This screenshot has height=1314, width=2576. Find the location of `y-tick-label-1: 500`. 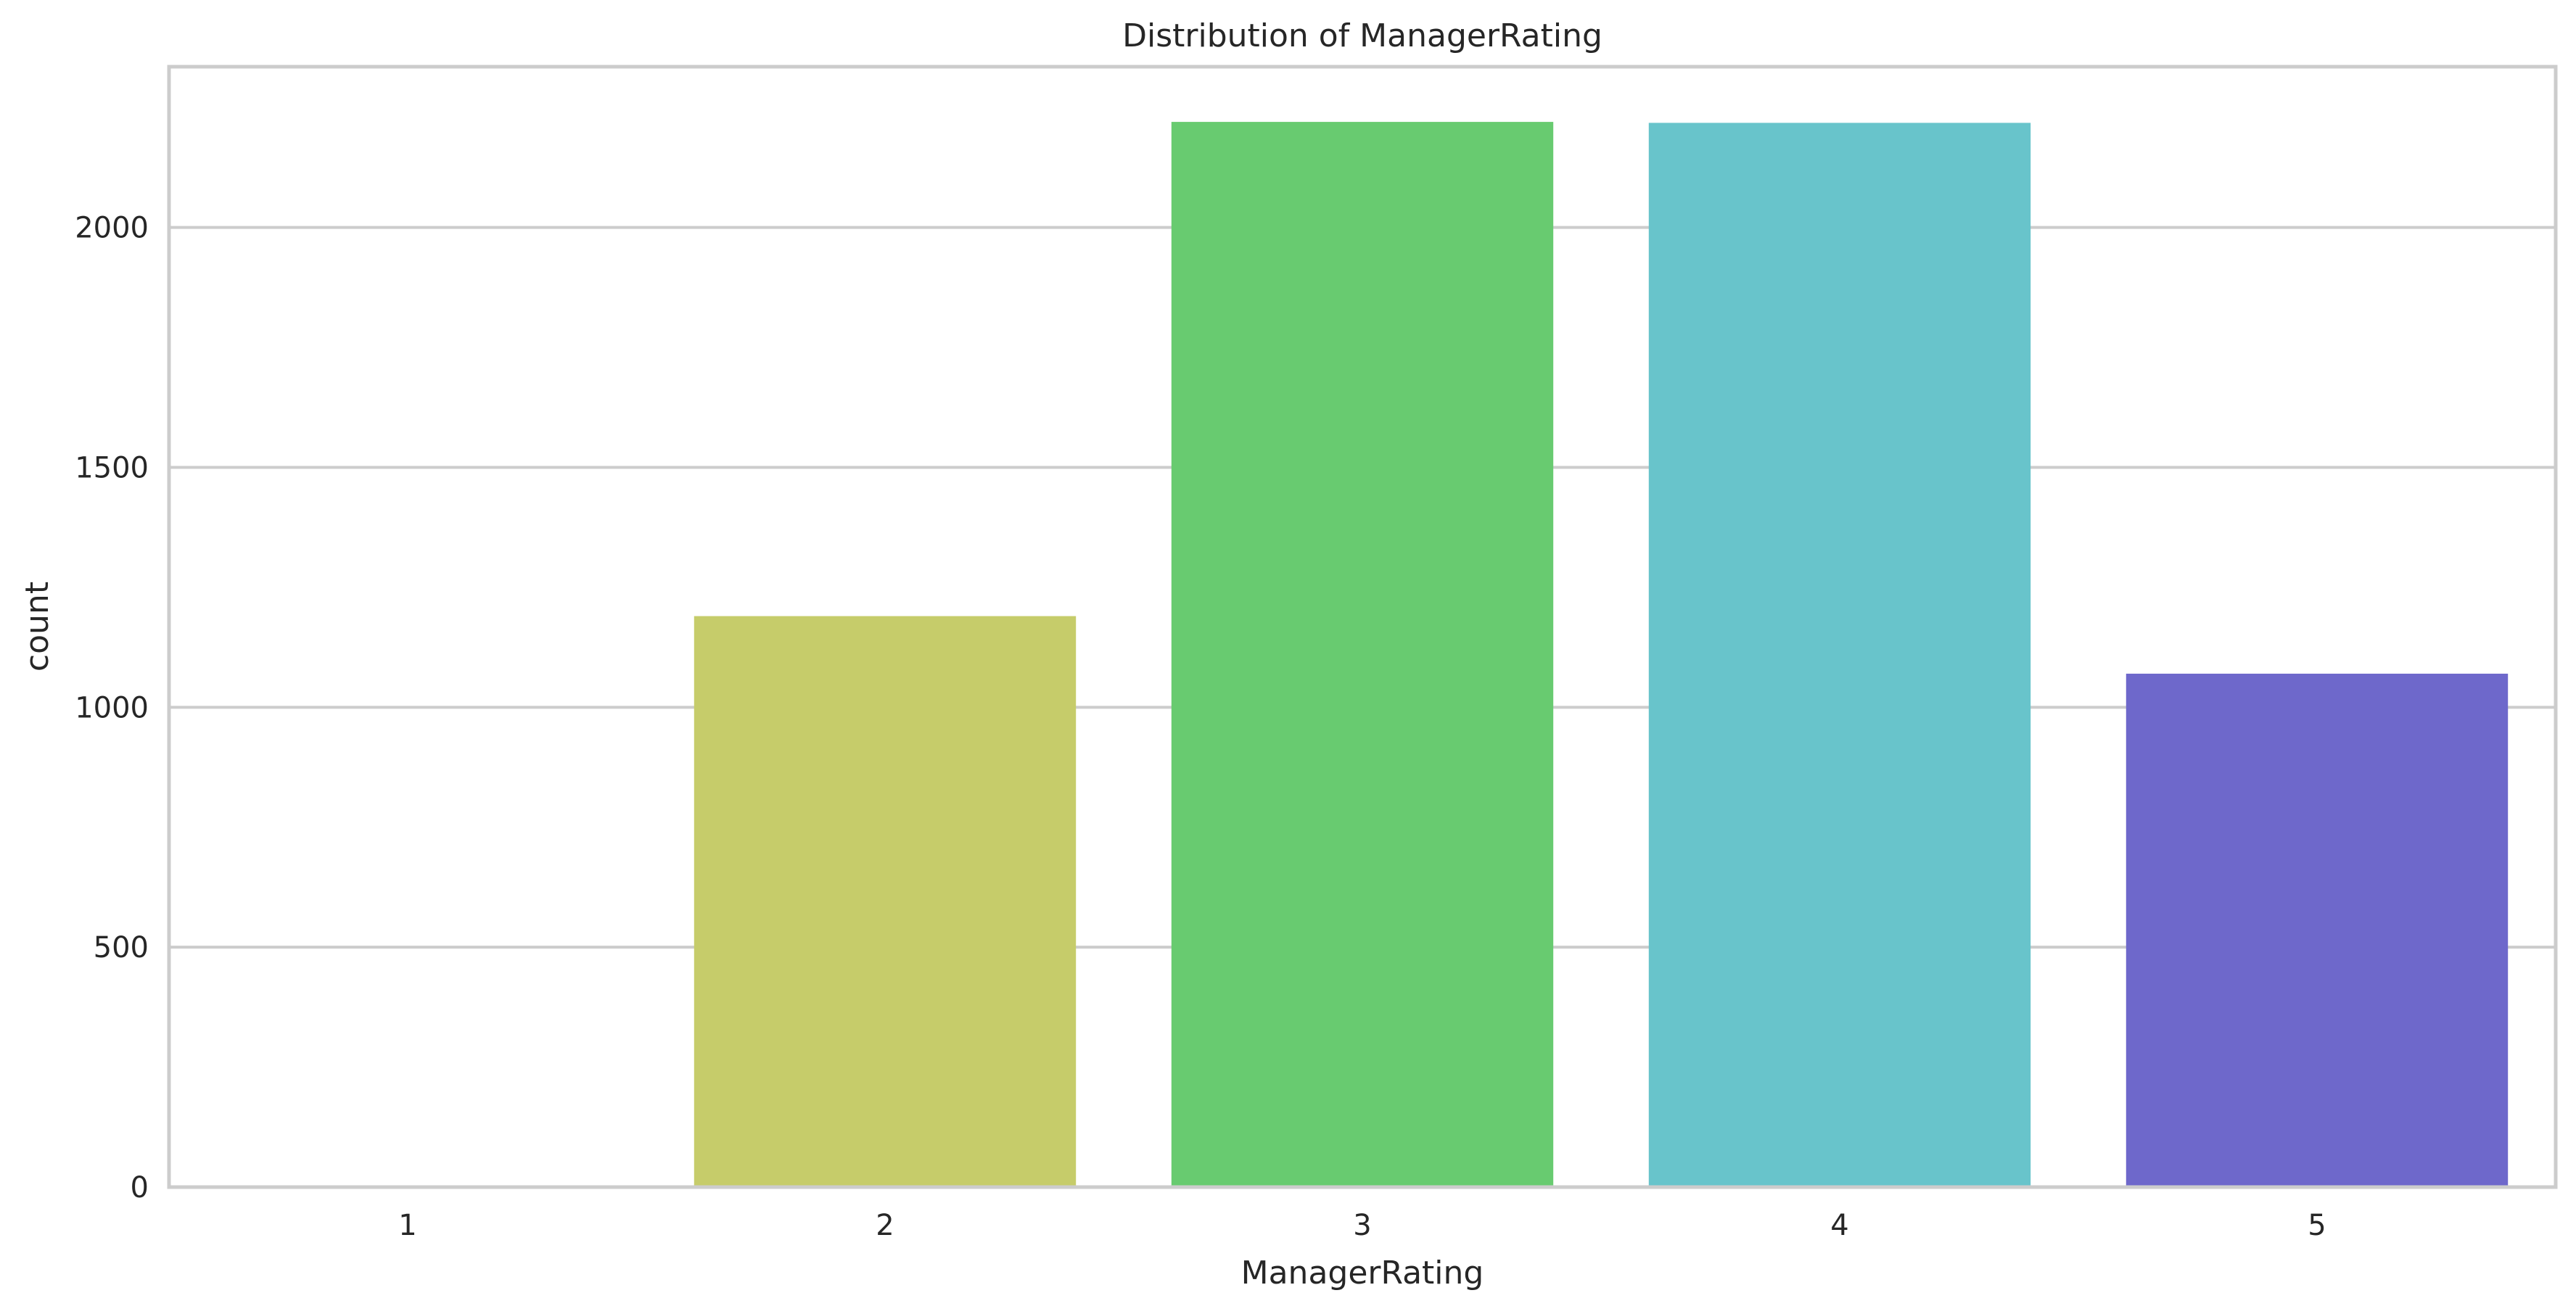

y-tick-label-1: 500 is located at coordinates (121, 947).